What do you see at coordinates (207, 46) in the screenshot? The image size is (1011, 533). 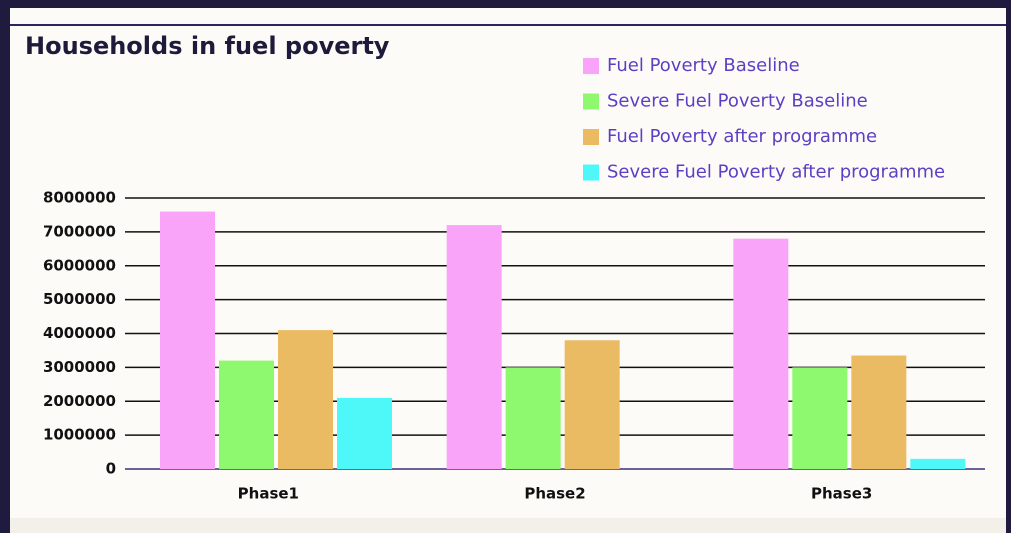 I see `chart-title: Households in fuel poverty` at bounding box center [207, 46].